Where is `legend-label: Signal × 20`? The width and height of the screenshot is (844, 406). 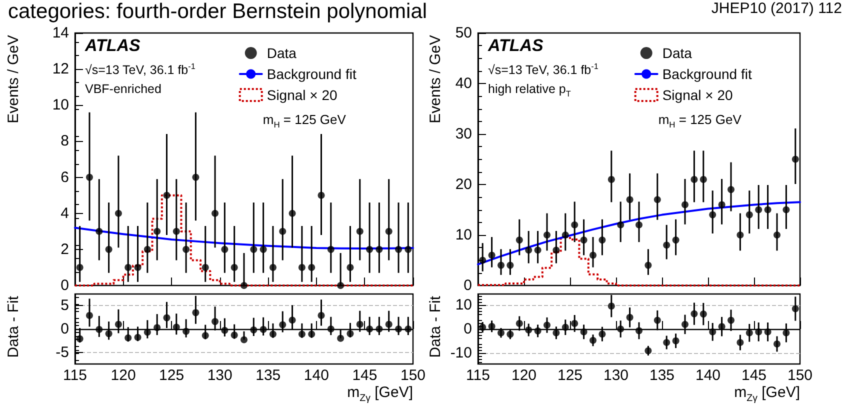
legend-label: Signal × 20 is located at coordinates (302, 95).